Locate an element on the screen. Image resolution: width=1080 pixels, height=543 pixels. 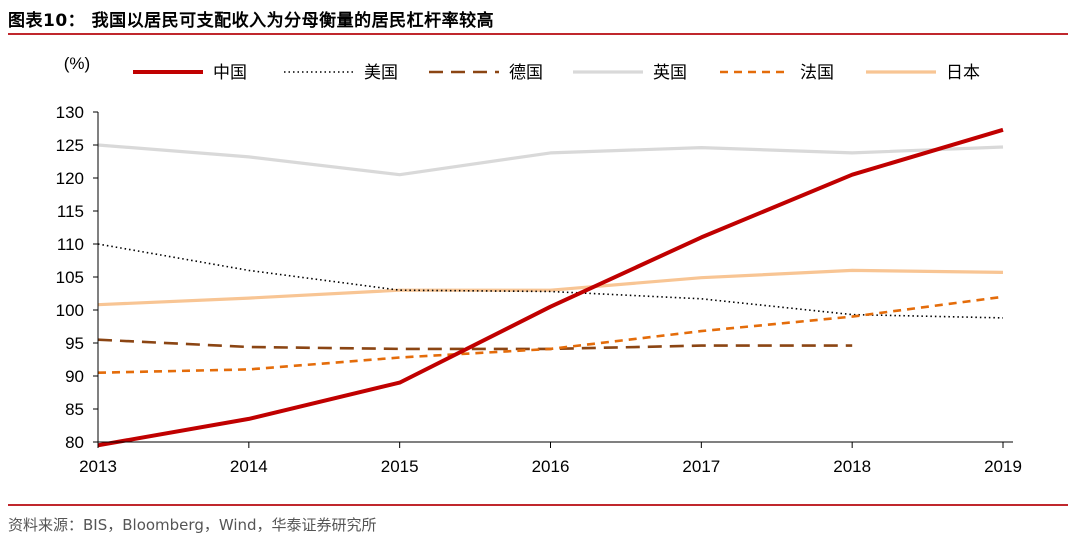
y-tick-label: 105 is located at coordinates (70, 277).